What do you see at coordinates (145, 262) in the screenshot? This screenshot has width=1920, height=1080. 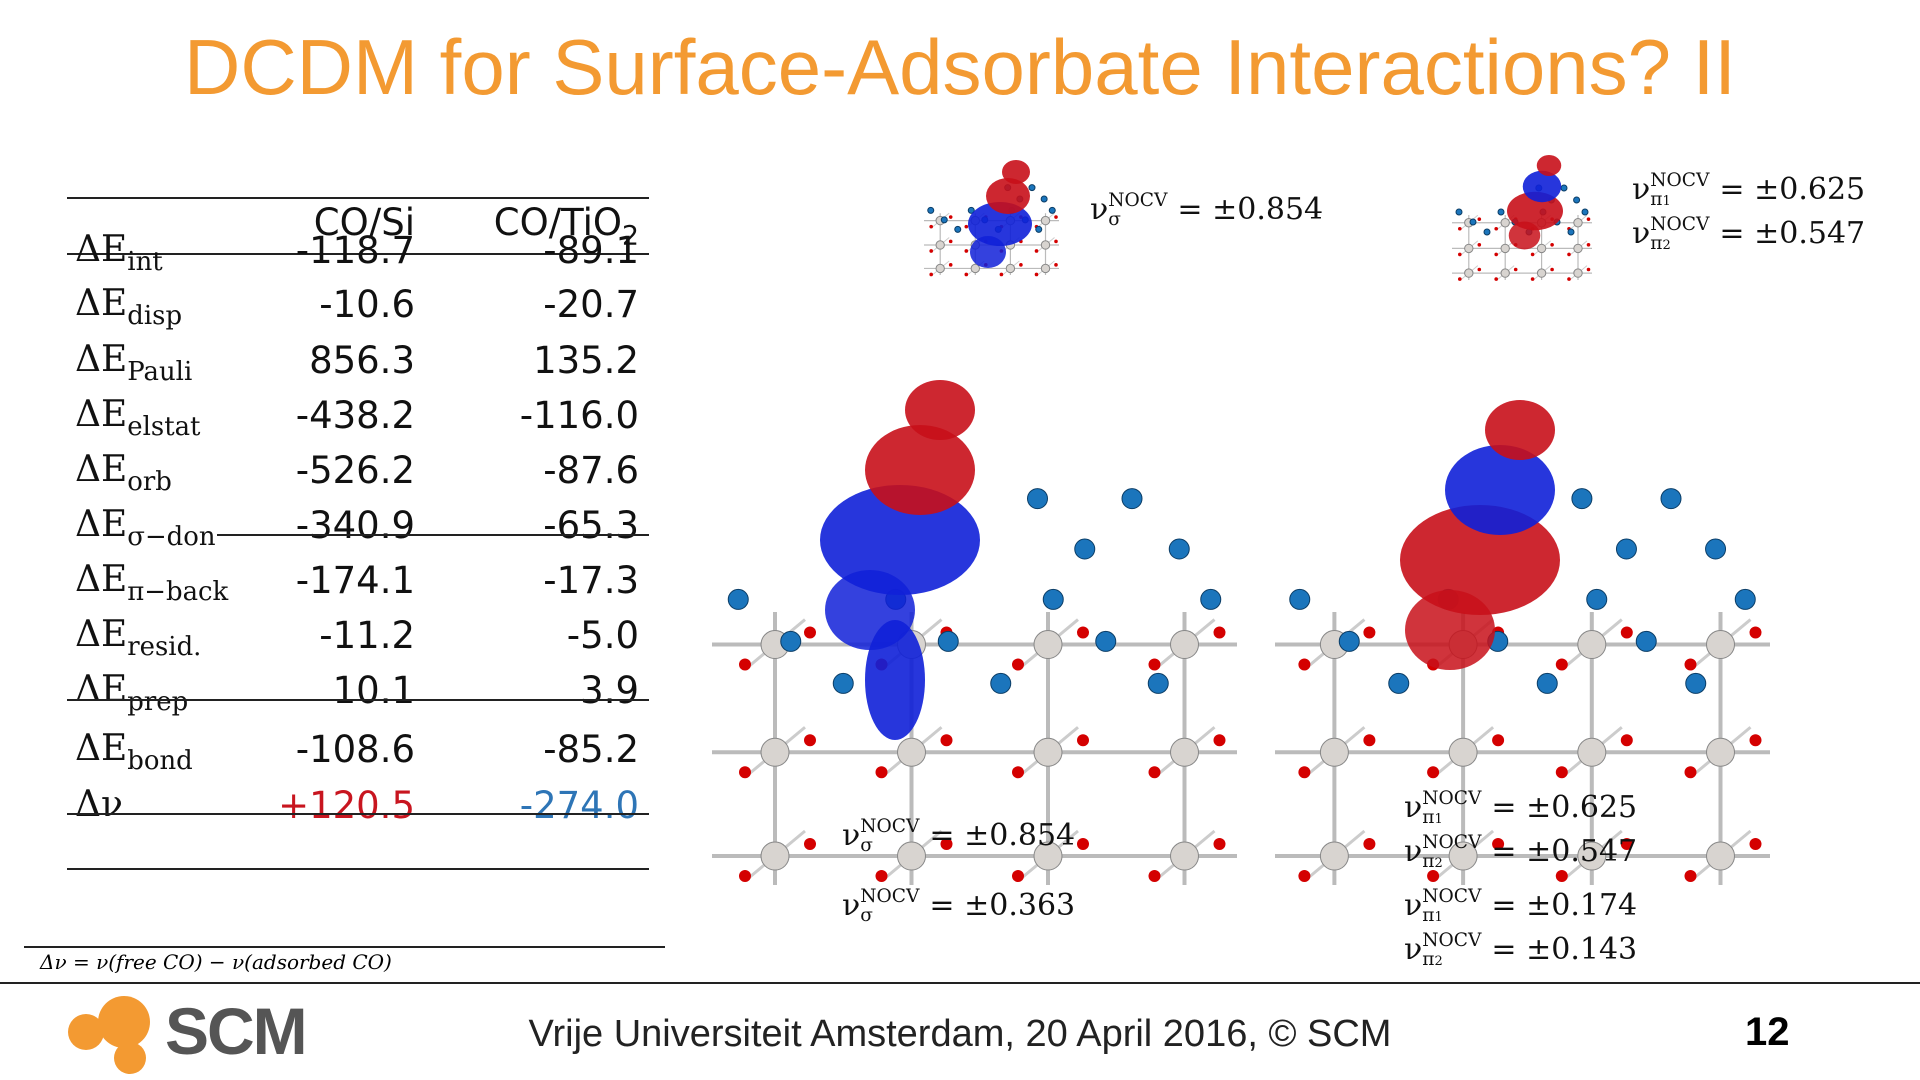 I see `label-sub: int` at bounding box center [145, 262].